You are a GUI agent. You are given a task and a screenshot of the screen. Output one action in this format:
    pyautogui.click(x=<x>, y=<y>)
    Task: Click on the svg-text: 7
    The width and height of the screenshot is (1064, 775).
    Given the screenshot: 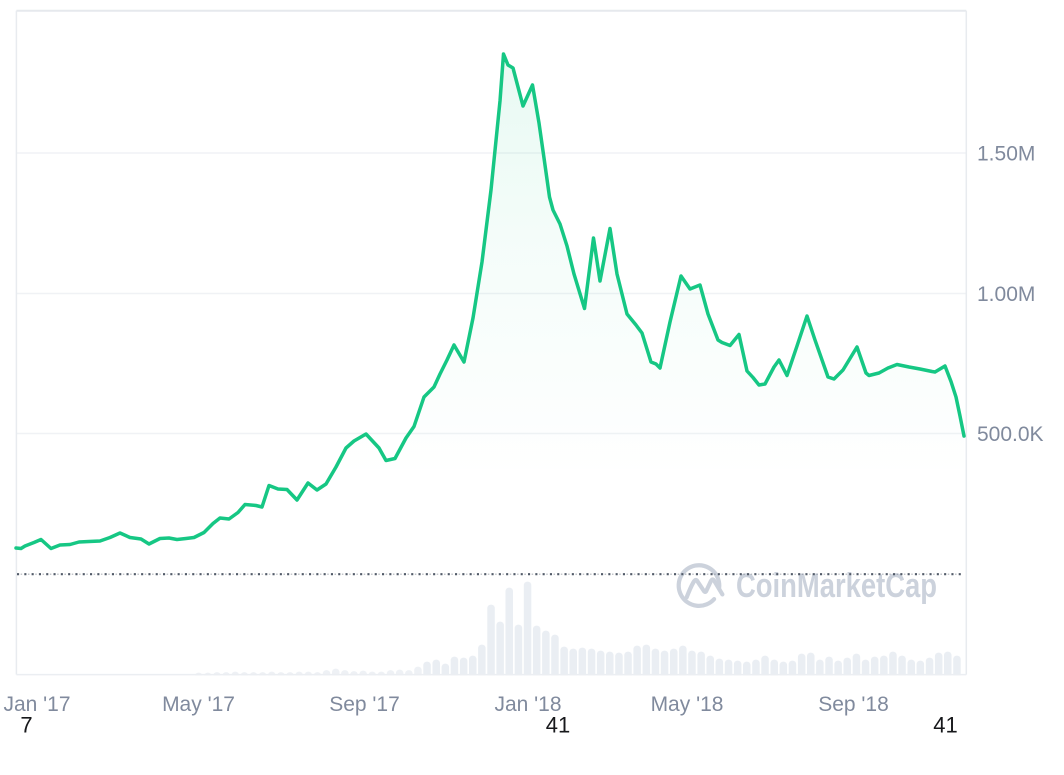 What is the action you would take?
    pyautogui.click(x=26, y=725)
    